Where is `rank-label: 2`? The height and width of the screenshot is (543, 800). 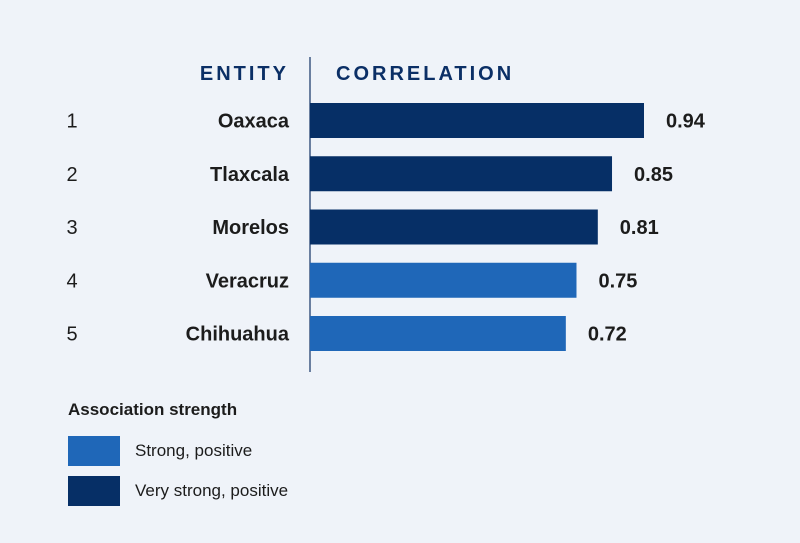 rank-label: 2 is located at coordinates (71, 175).